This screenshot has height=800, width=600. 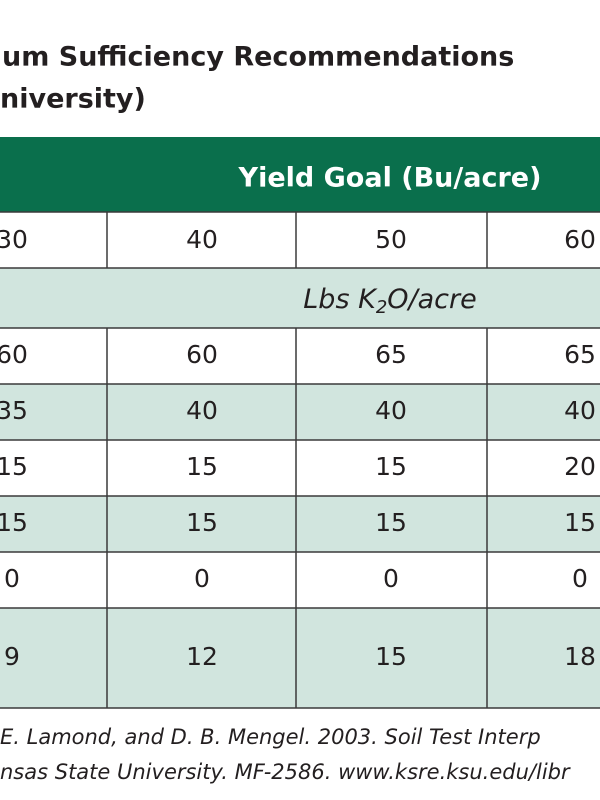 I want to click on column-header: 60, so click(x=580, y=239).